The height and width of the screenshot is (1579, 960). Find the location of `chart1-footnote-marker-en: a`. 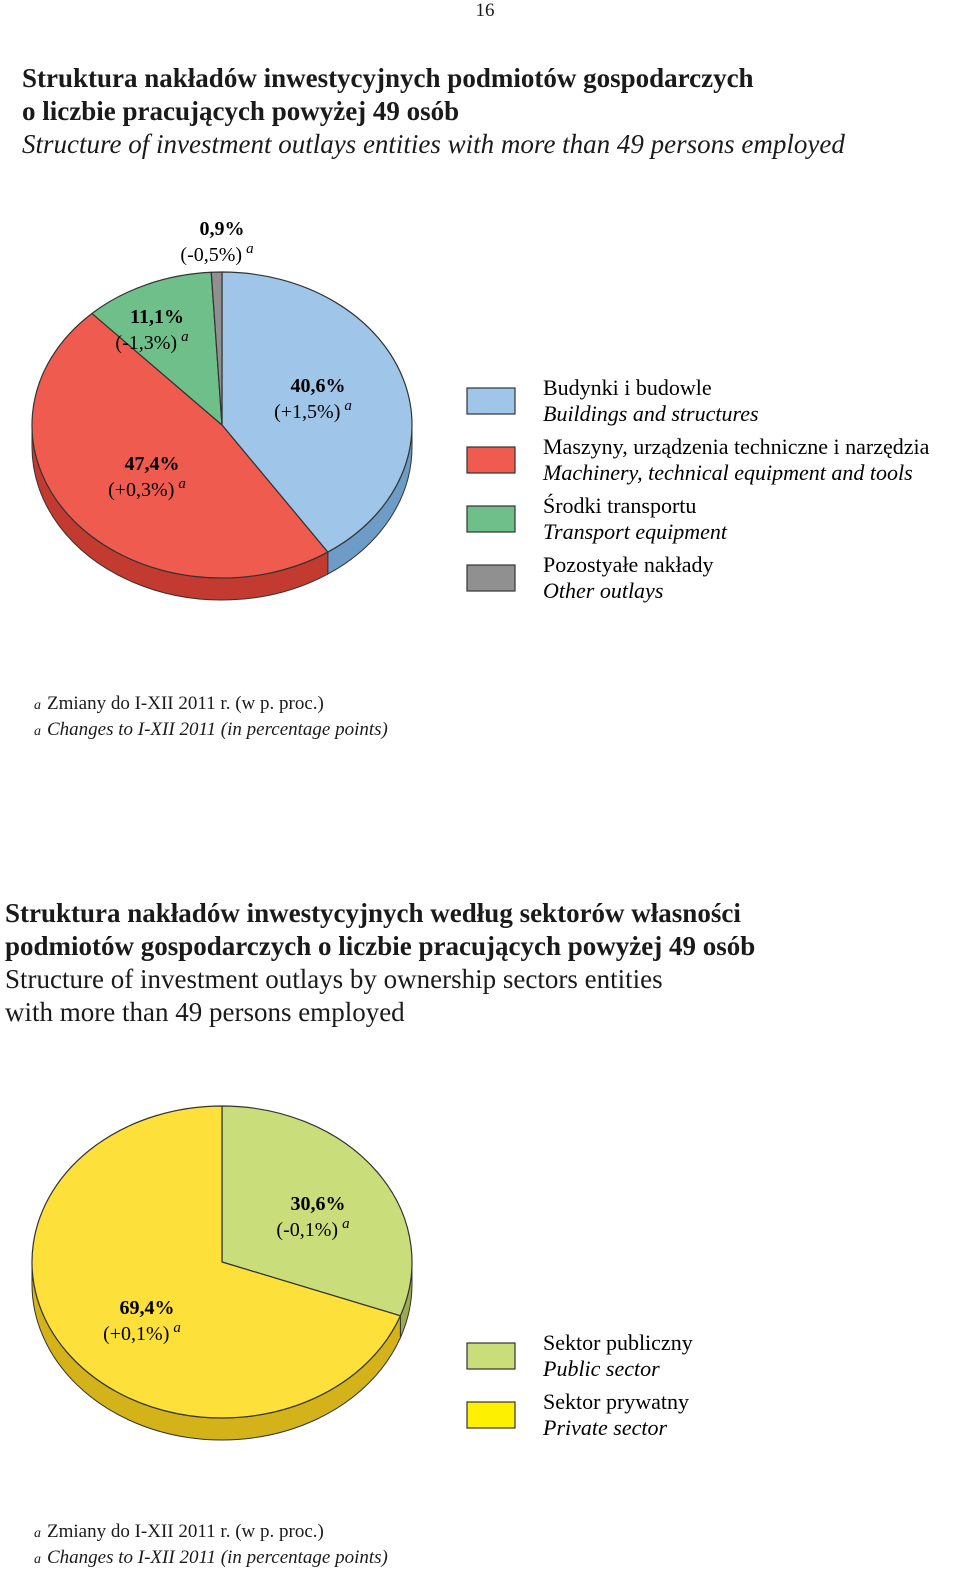

chart1-footnote-marker-en: a is located at coordinates (37, 731).